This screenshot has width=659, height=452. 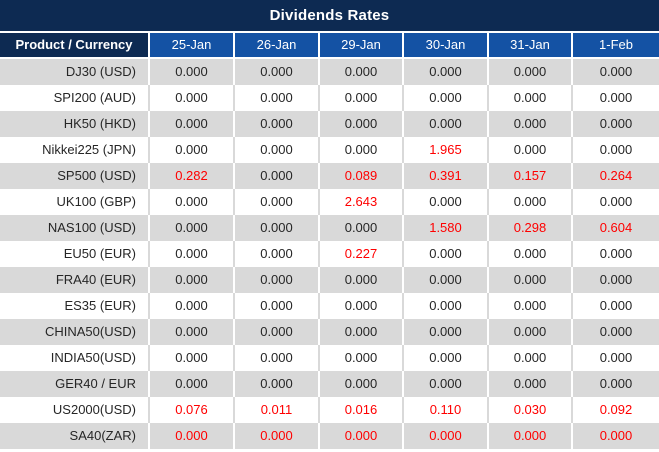 What do you see at coordinates (74, 150) in the screenshot?
I see `product-name-cell: Nikkei225 (JPN)` at bounding box center [74, 150].